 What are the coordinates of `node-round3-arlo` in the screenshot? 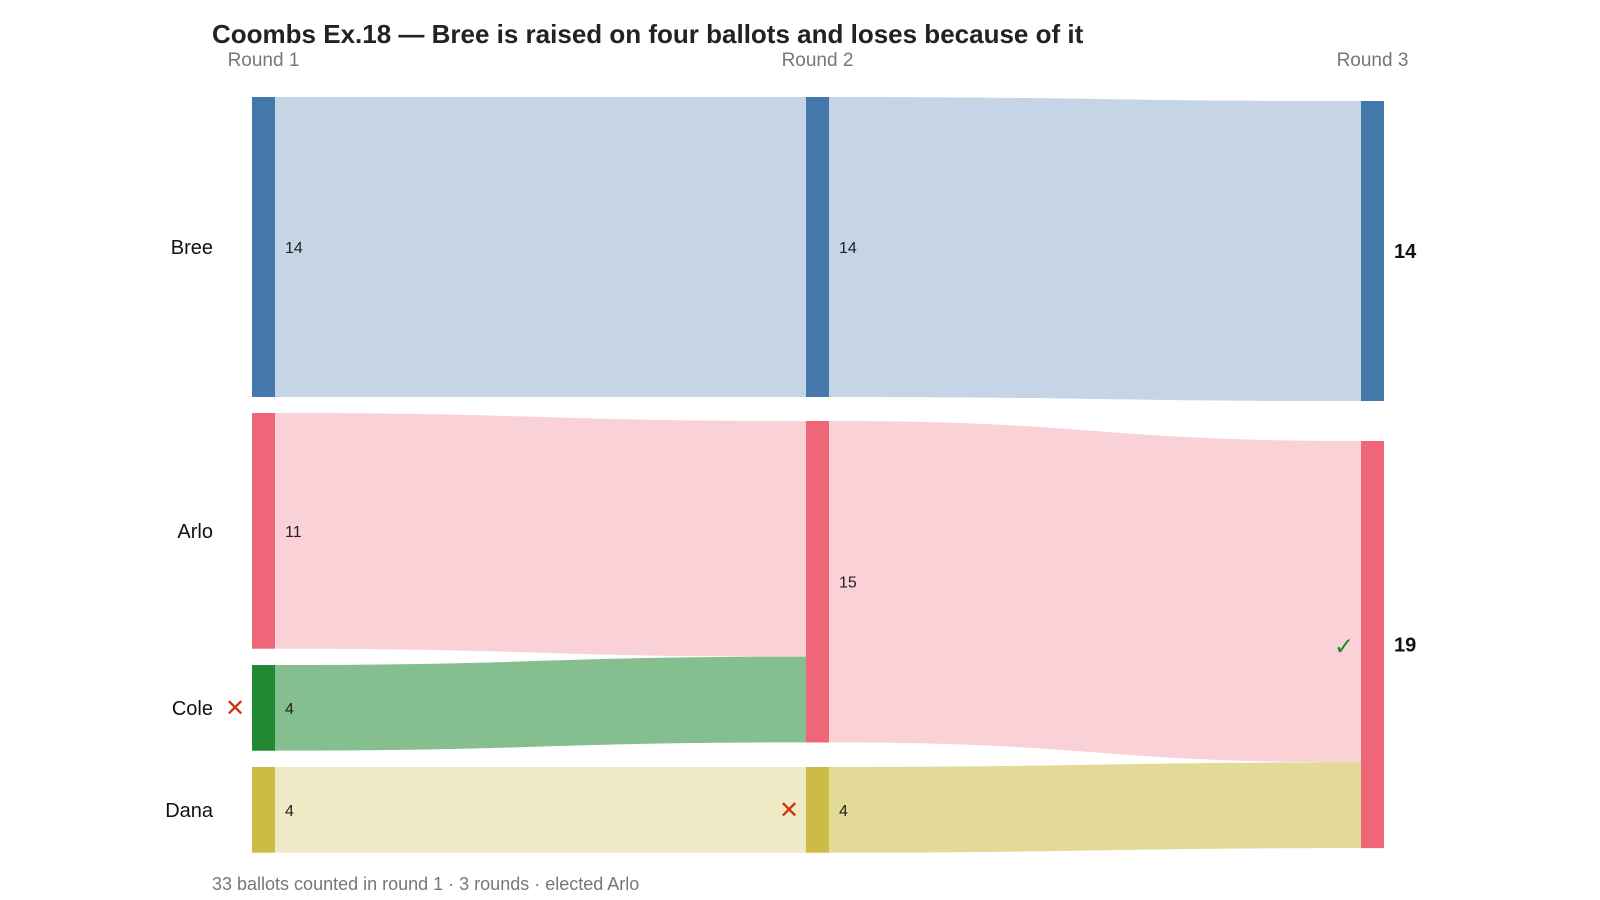 It's located at (1372, 645).